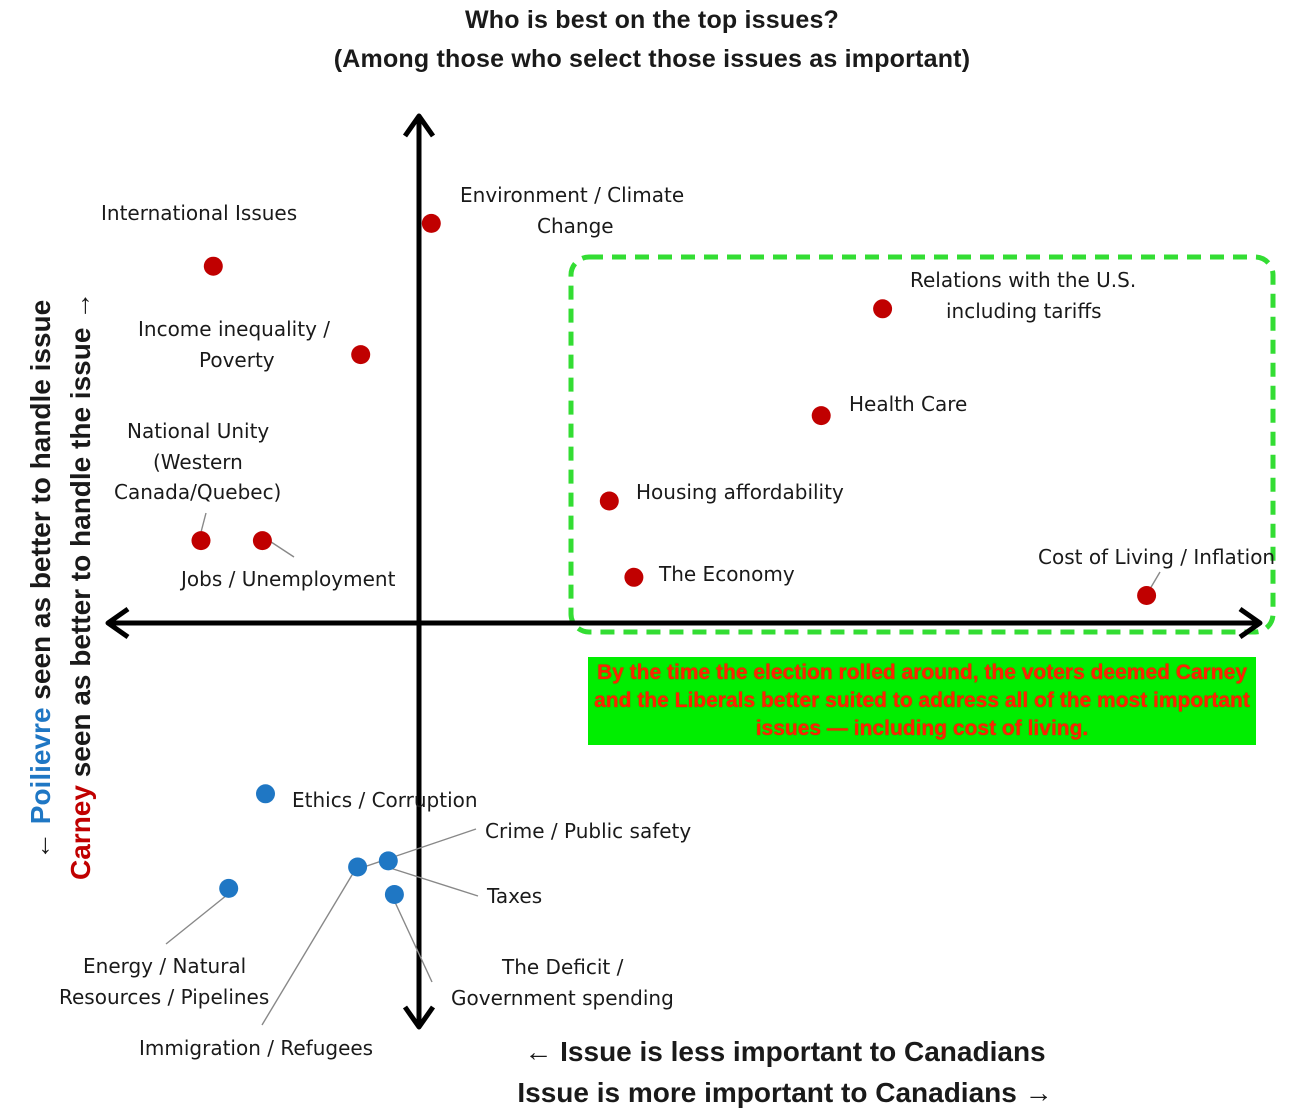  What do you see at coordinates (726, 574) in the screenshot?
I see `label-economy: The Economy` at bounding box center [726, 574].